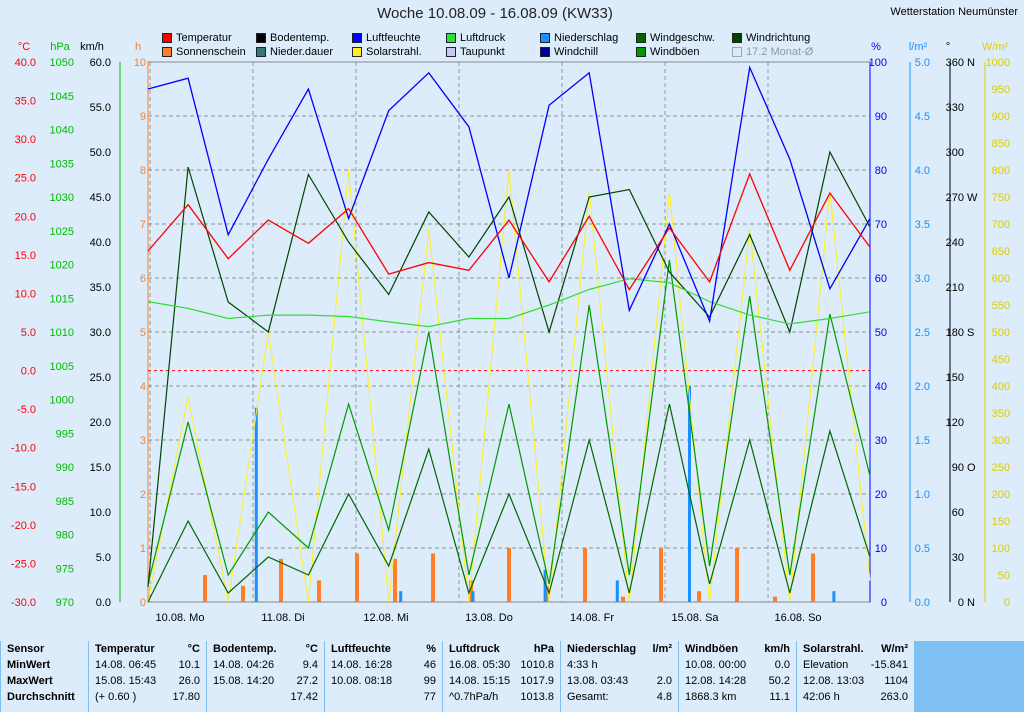 The width and height of the screenshot is (1024, 712). What do you see at coordinates (143, 441) in the screenshot?
I see `hours-axis-tick: 3` at bounding box center [143, 441].